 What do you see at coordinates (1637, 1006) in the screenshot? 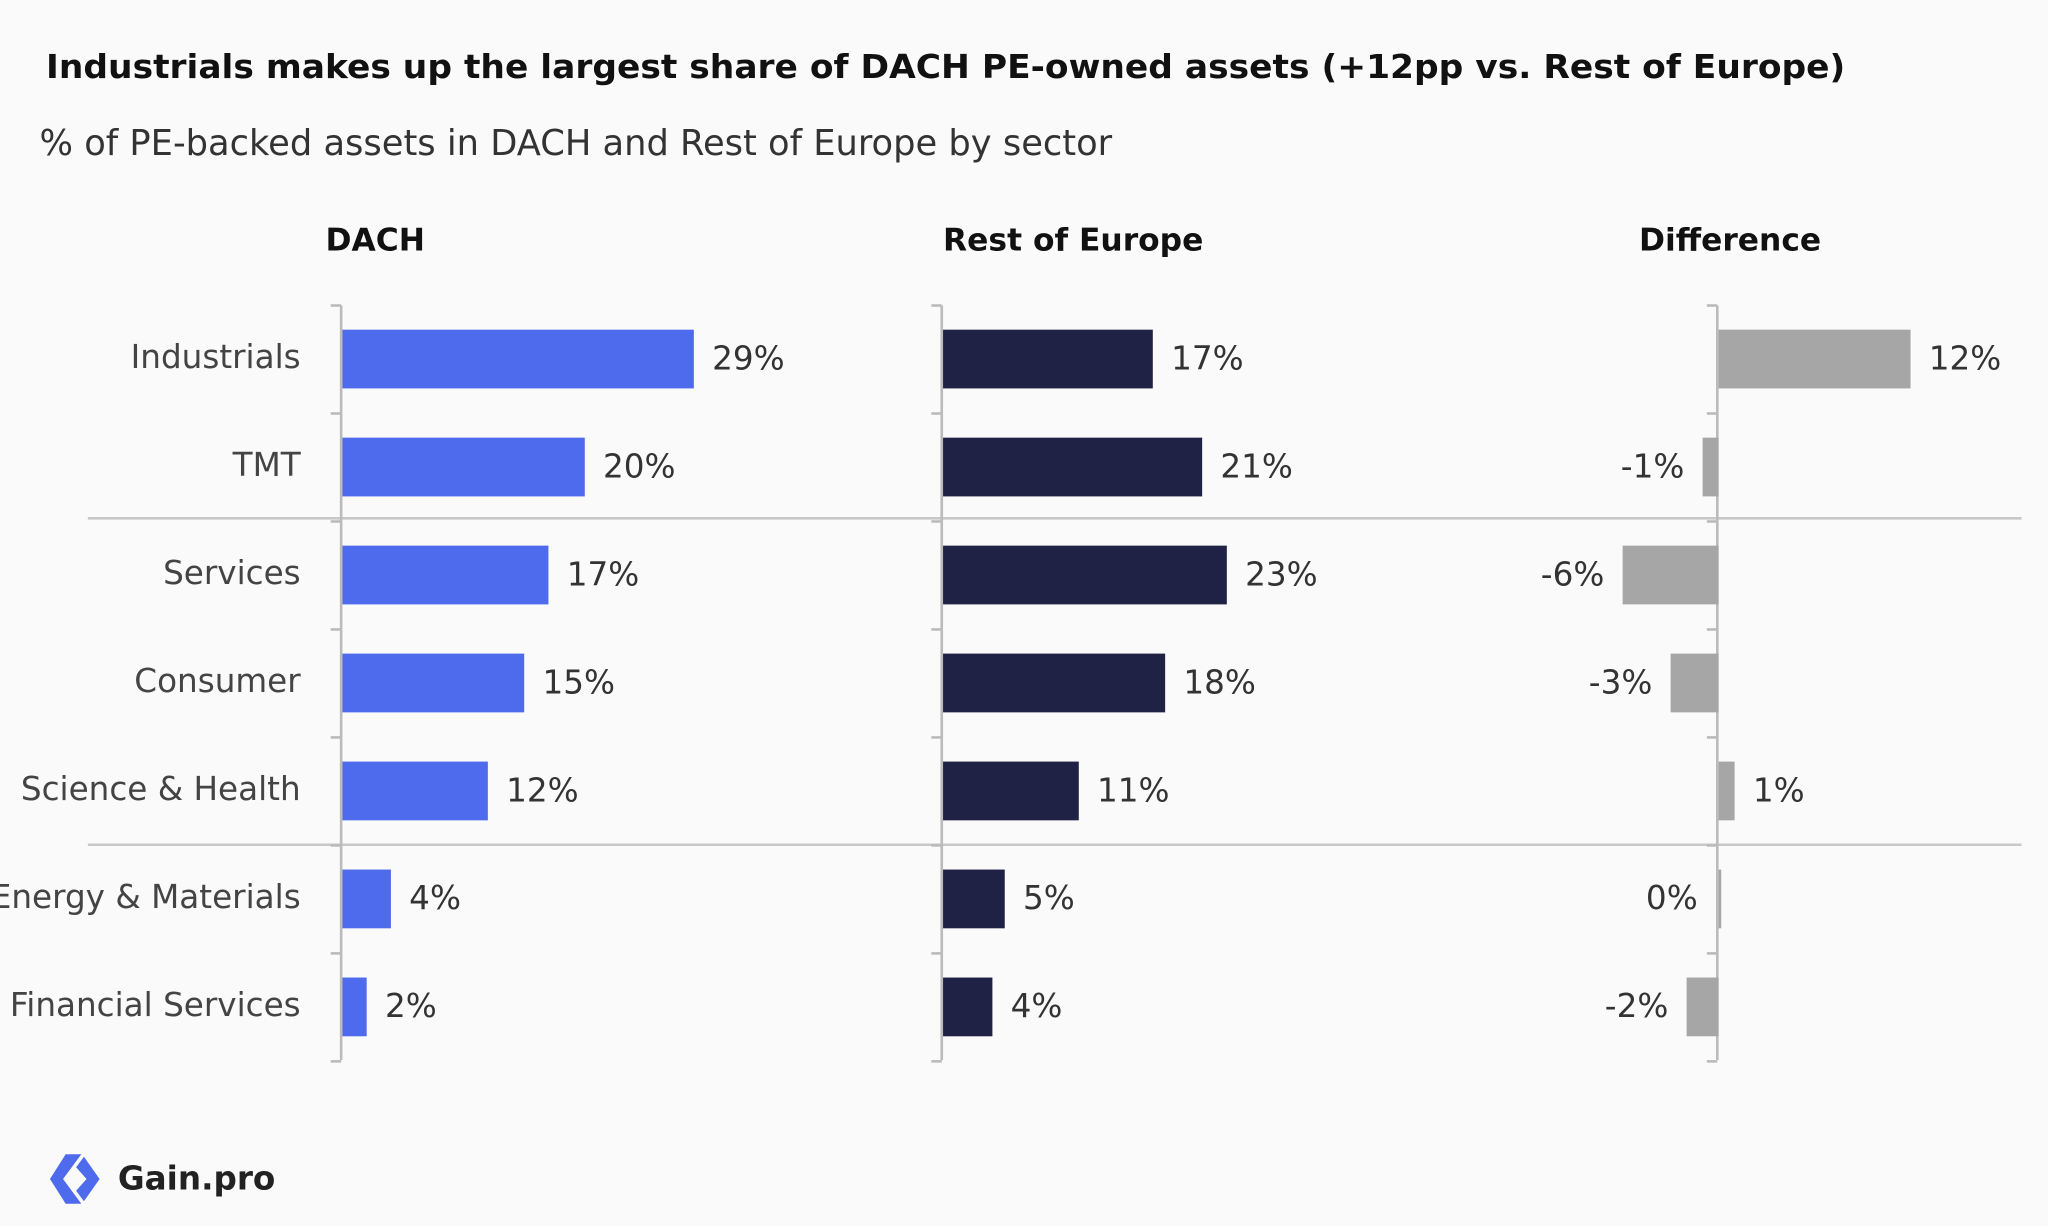
I see `value-label: -2%` at bounding box center [1637, 1006].